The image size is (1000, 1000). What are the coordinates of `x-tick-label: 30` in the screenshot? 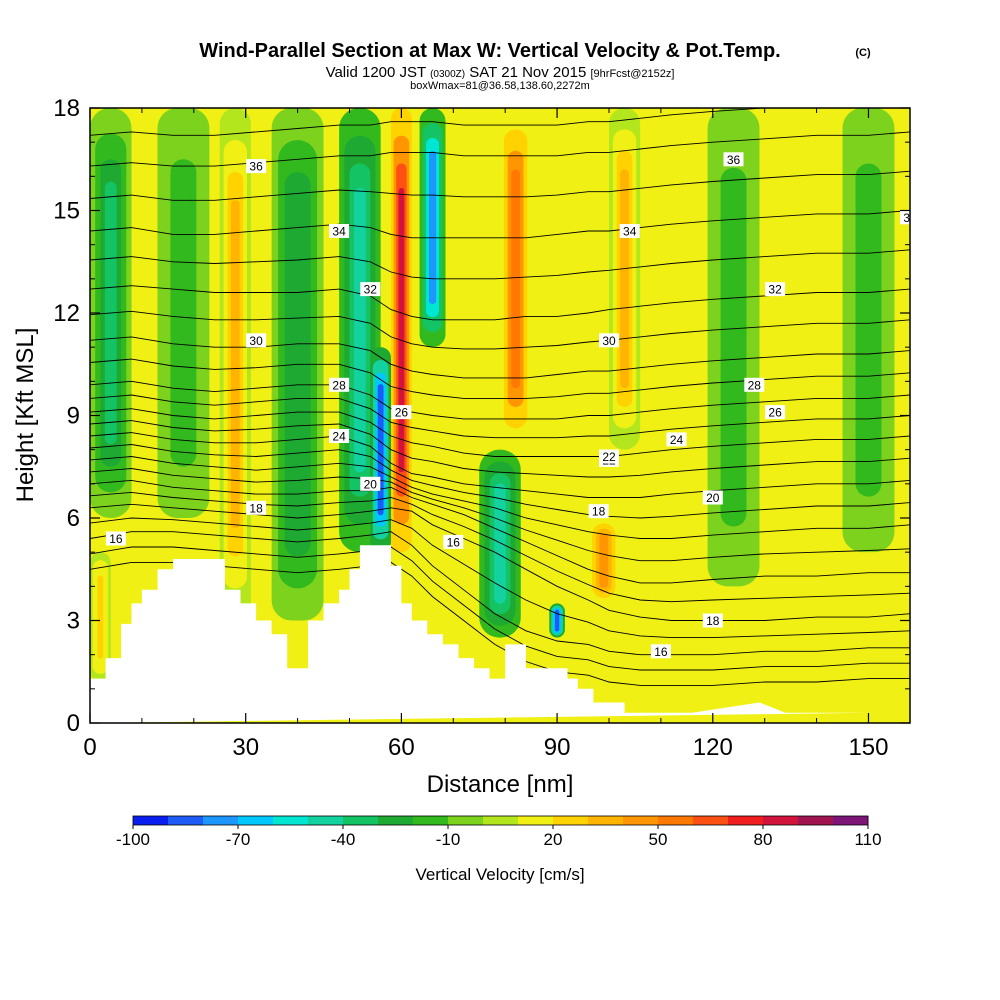 It's located at (245, 747).